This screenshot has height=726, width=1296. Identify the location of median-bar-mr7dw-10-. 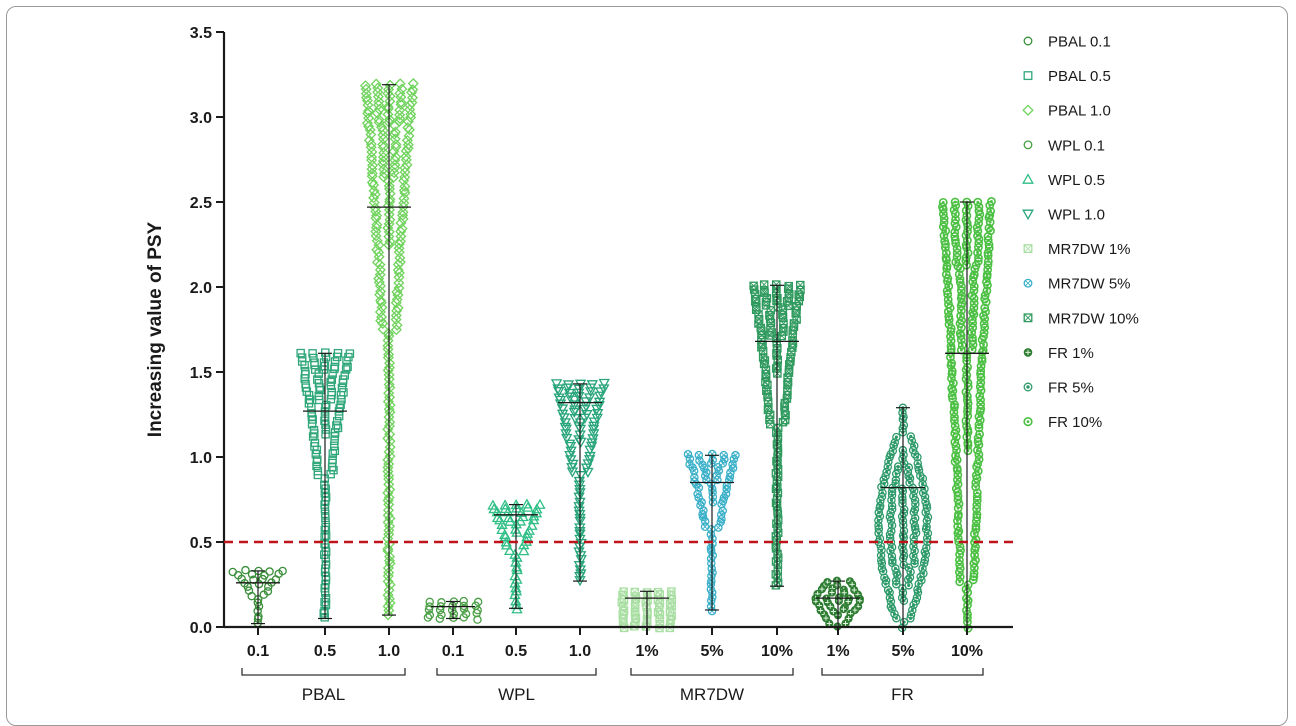
(777, 435).